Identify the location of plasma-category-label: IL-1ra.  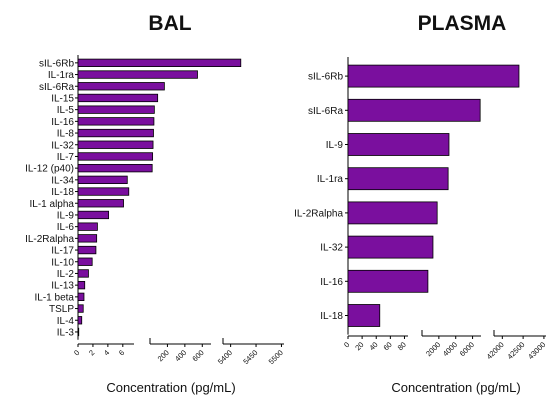
(330, 179).